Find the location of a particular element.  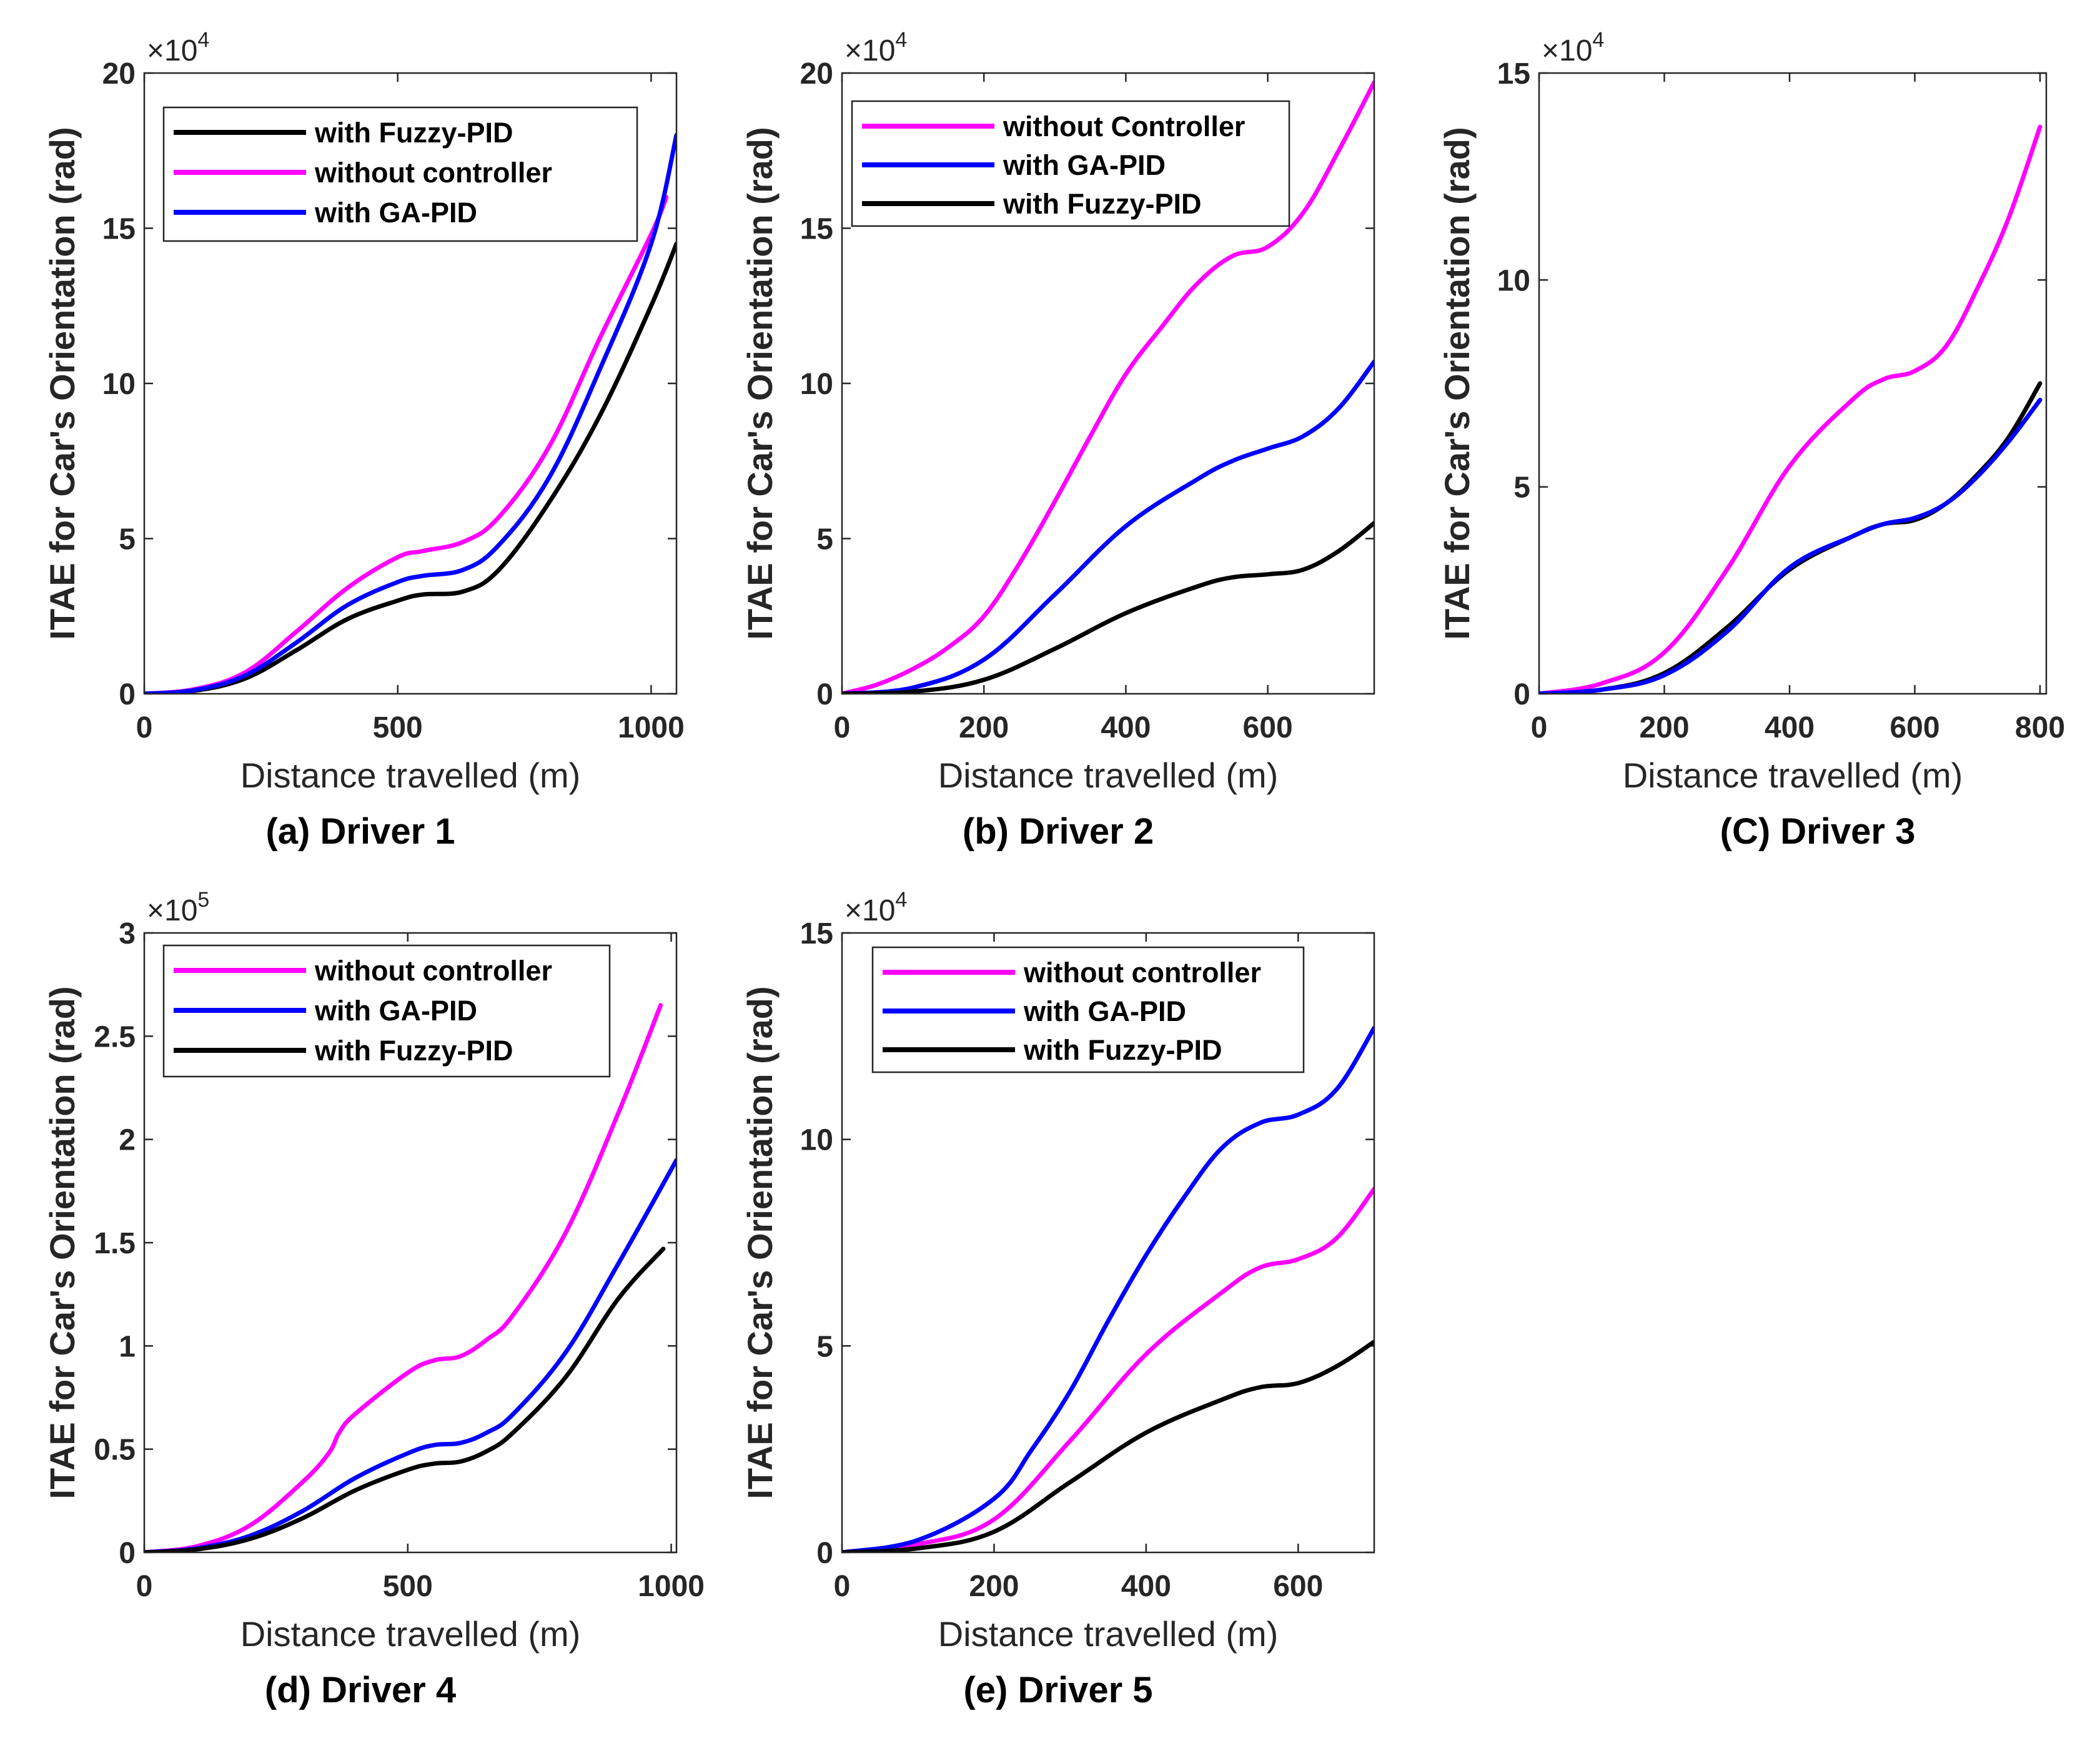

panel-caption: (d) Driver 4 is located at coordinates (360, 1690).